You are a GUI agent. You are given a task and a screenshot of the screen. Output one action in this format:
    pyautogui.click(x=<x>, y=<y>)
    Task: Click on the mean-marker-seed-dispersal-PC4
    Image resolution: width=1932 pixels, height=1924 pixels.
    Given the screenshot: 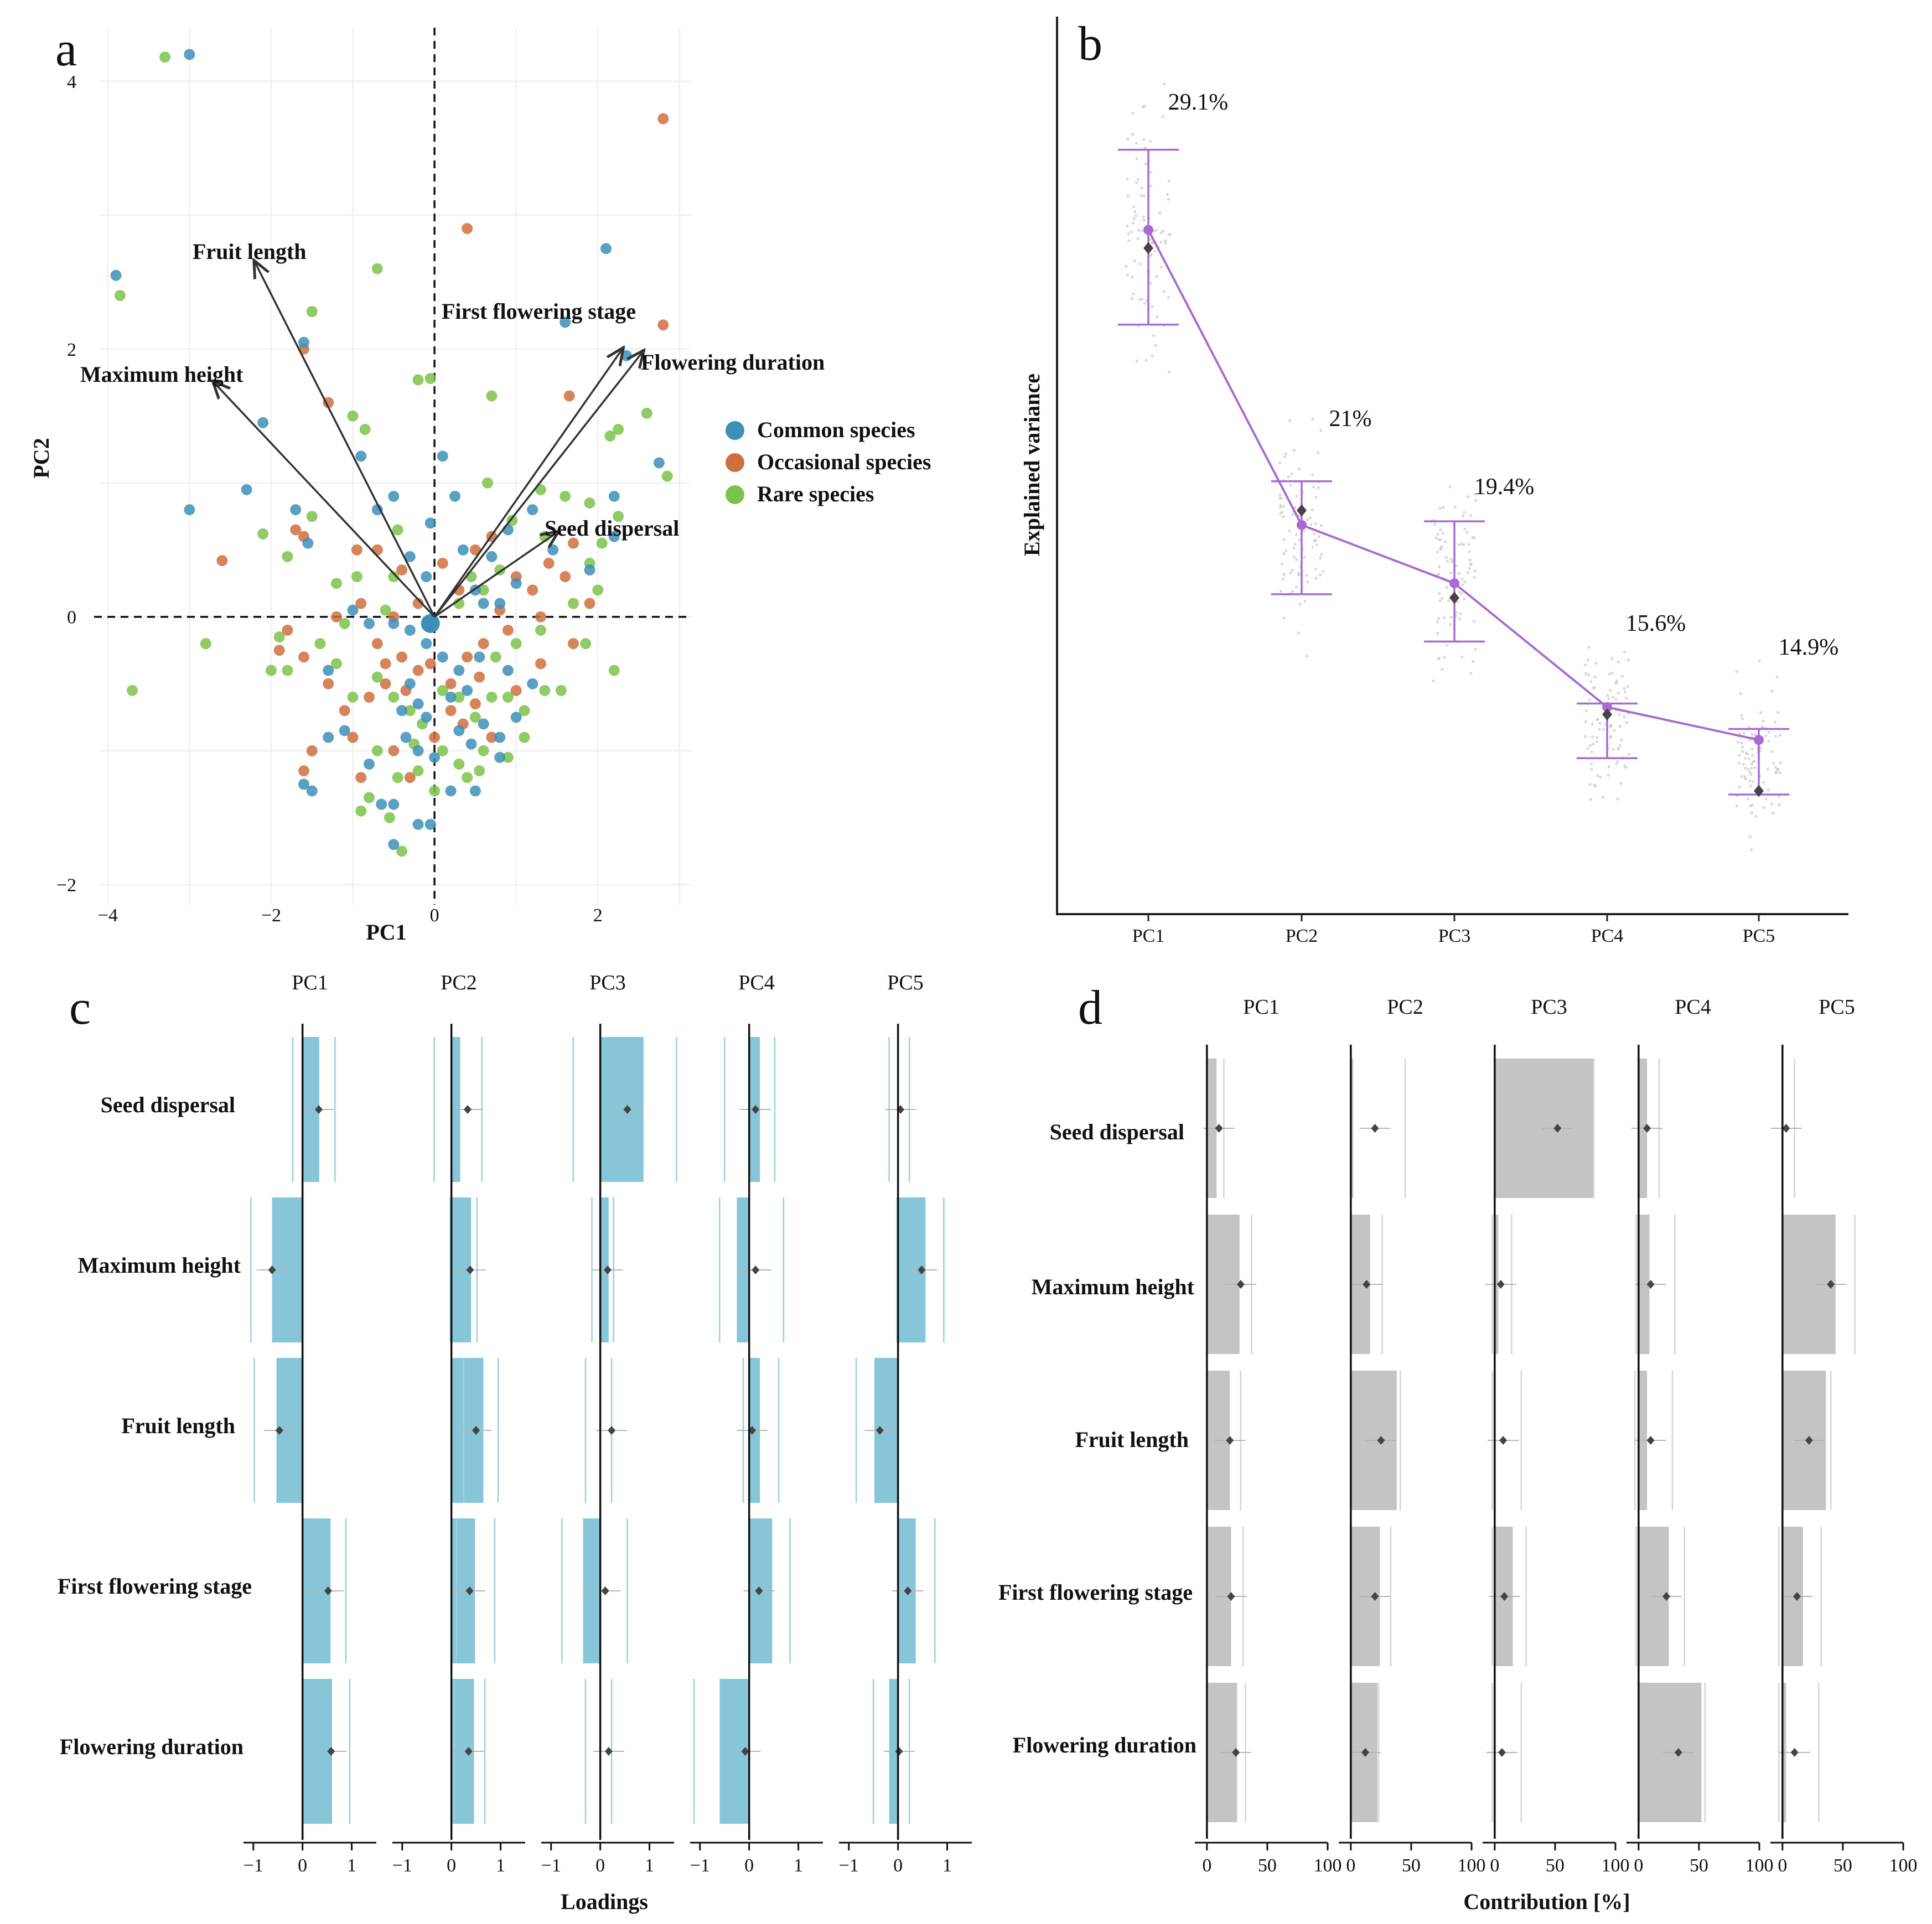 What is the action you would take?
    pyautogui.click(x=756, y=1110)
    